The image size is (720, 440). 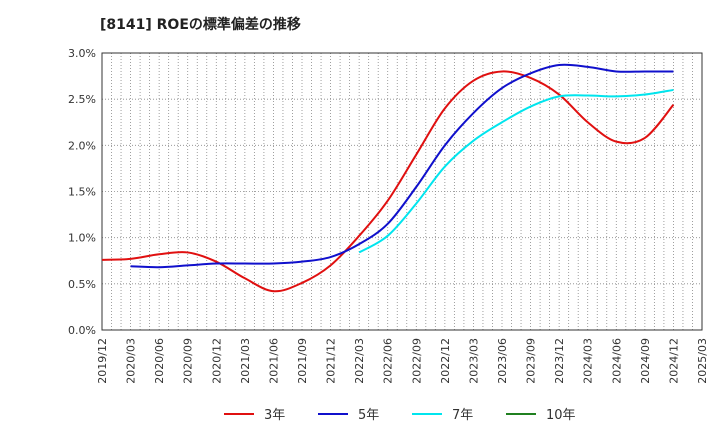 I want to click on x-tick-label: 2019/12, so click(x=102, y=361).